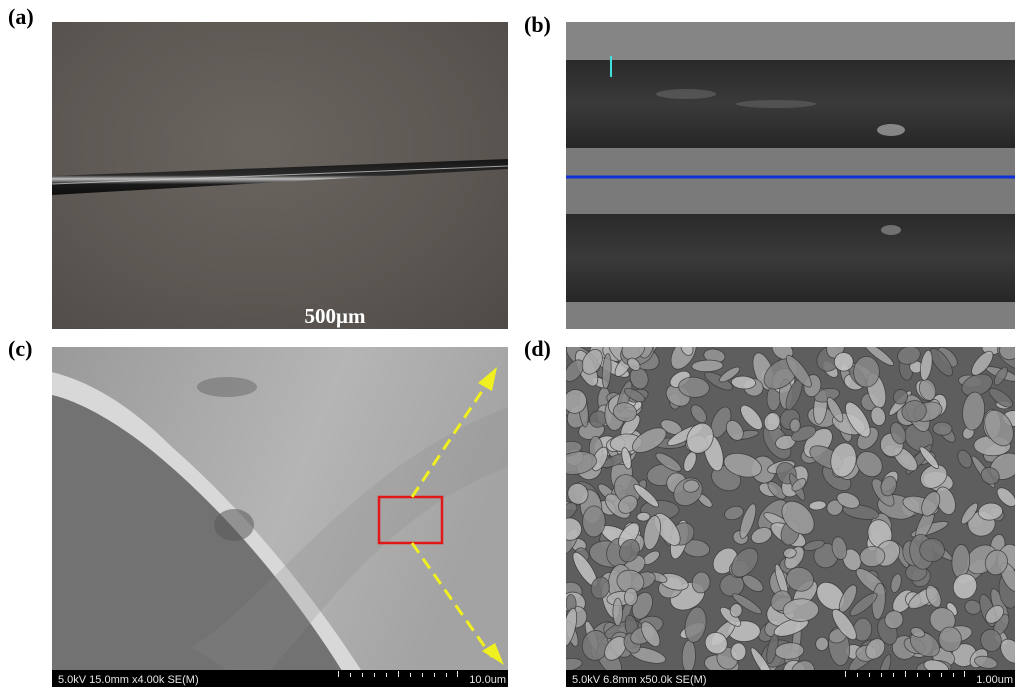 Image resolution: width=1015 pixels, height=687 pixels. I want to click on sem-info-text: 5.0kV 6.8mm x50.0k SE(M), so click(639, 680).